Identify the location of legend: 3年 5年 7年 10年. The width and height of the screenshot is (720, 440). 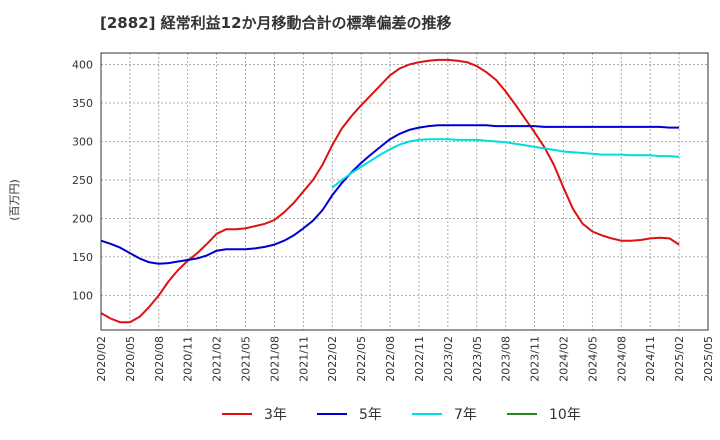
(401, 415).